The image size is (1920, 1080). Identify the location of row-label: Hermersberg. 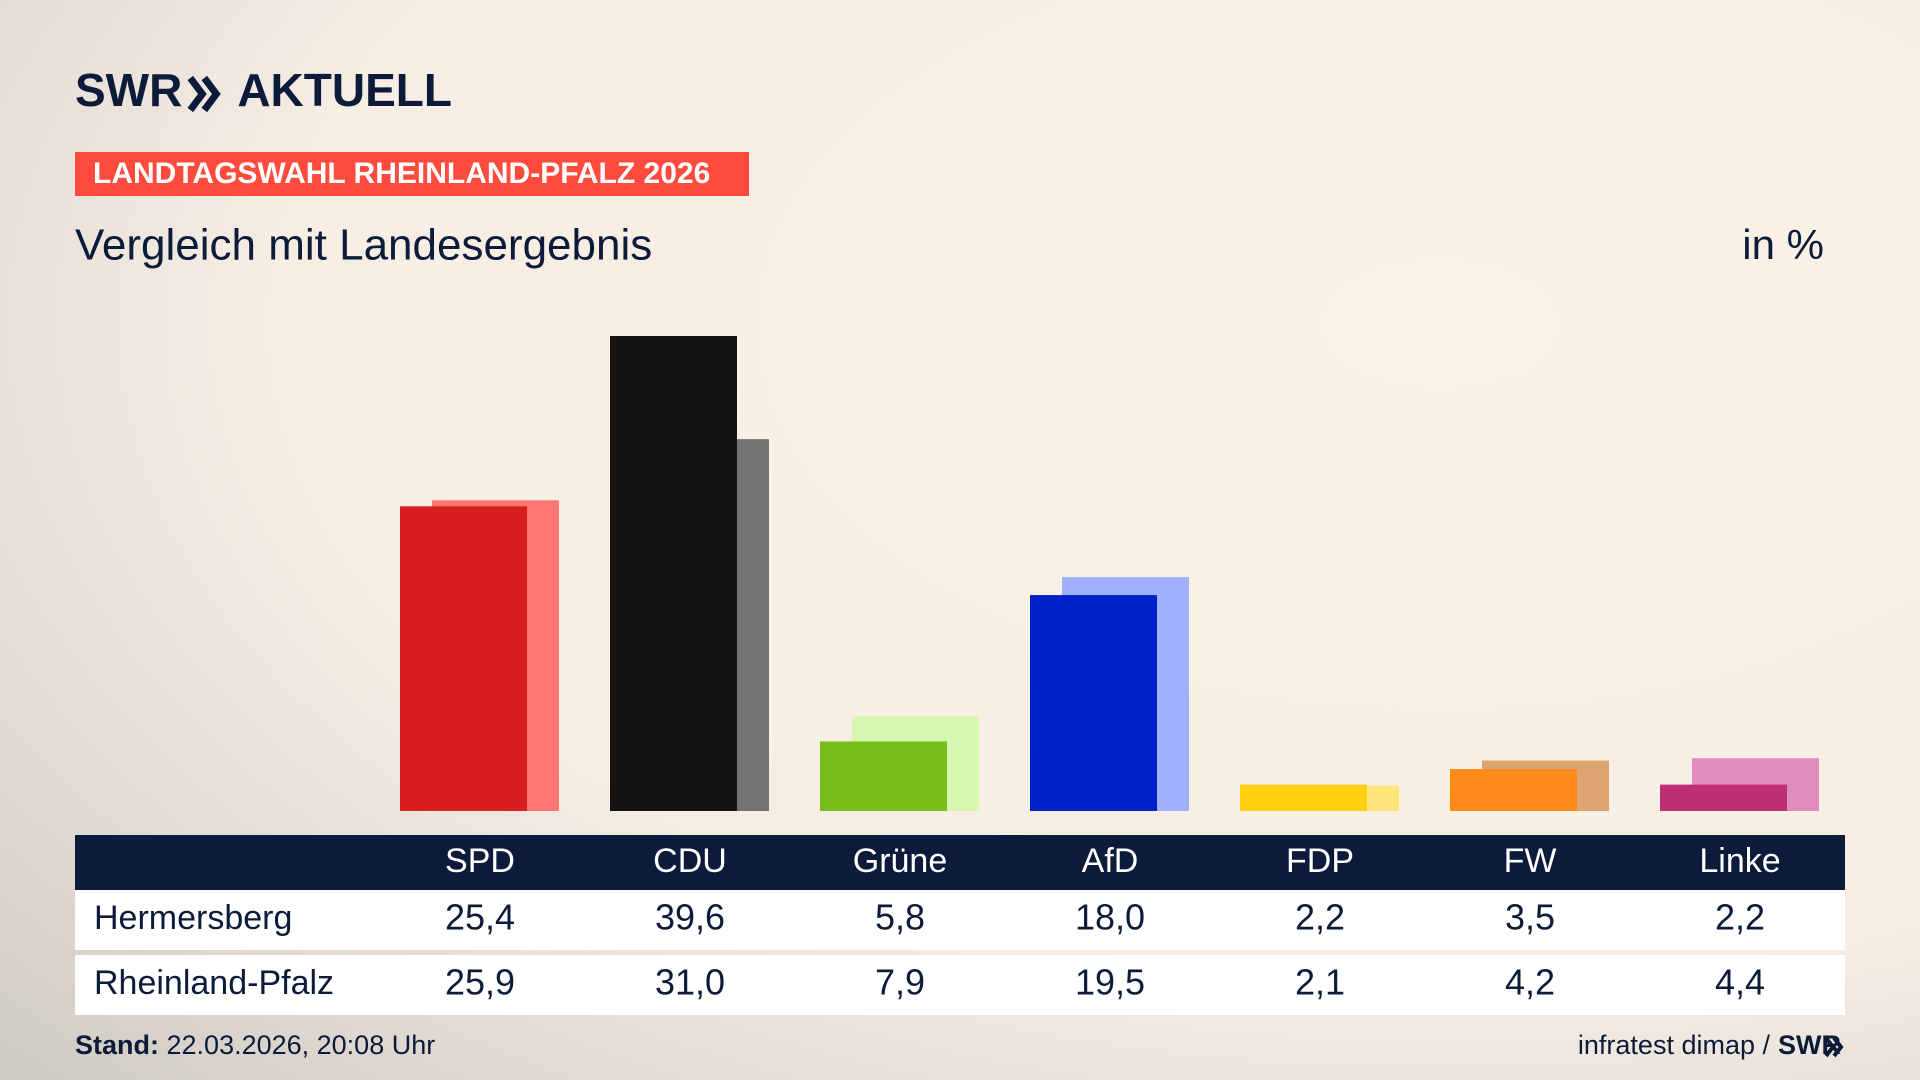
(193, 918).